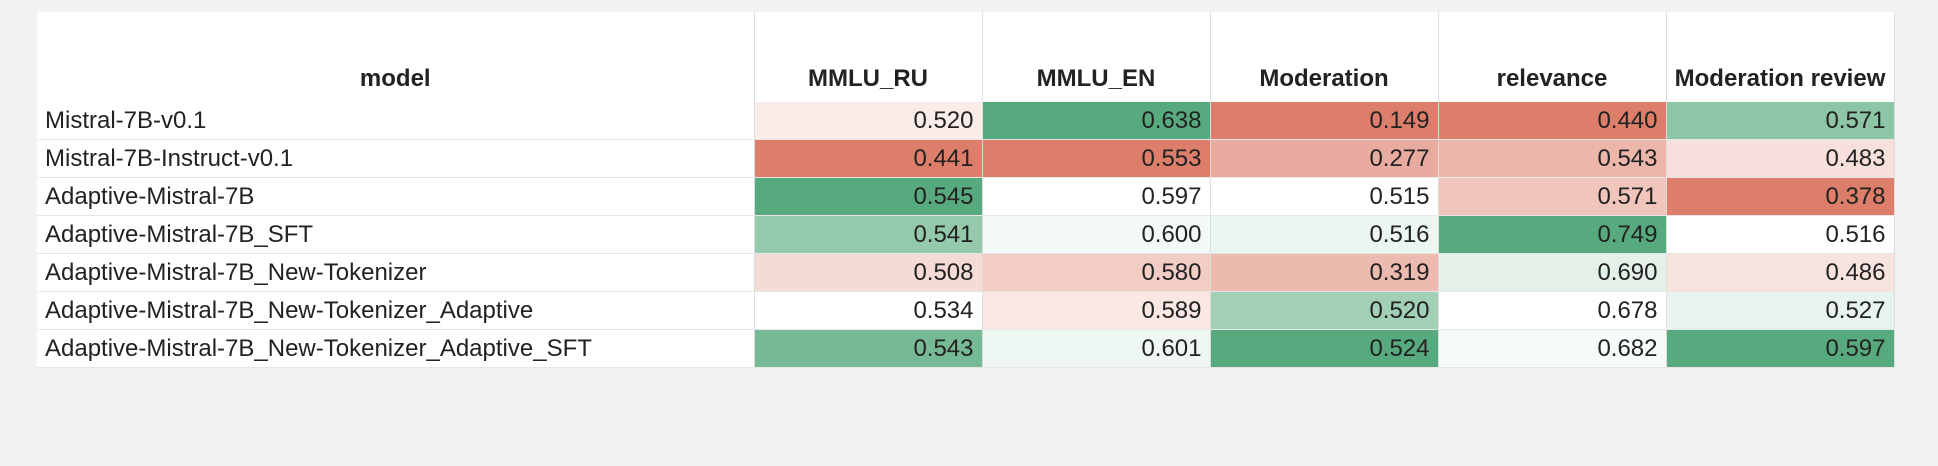 The height and width of the screenshot is (466, 1938). Describe the element at coordinates (1096, 348) in the screenshot. I see `metric-cell: 0.601` at that location.